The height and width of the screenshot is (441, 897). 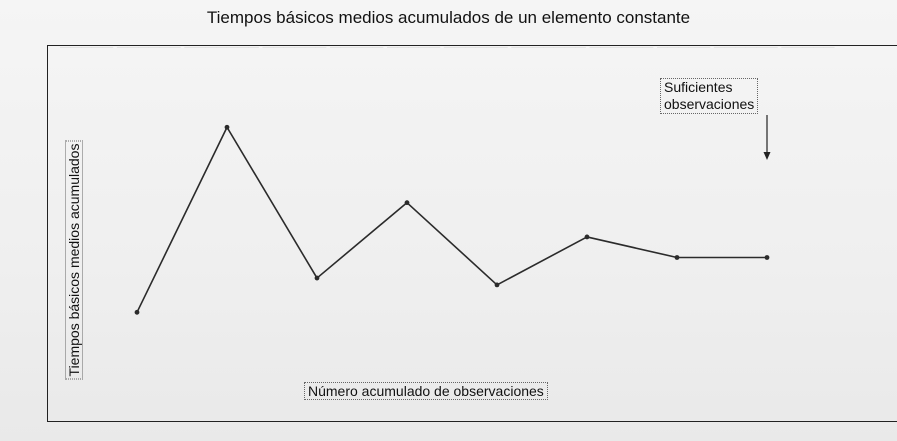 I want to click on annotation-line-1: Suficientes, so click(x=698, y=87).